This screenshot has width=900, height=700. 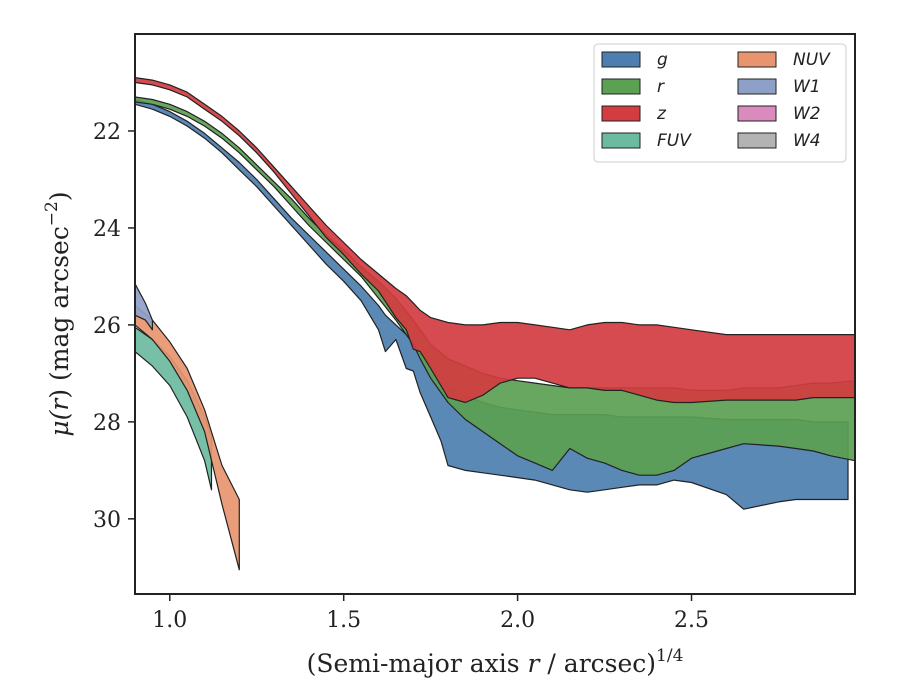 I want to click on legend-label-z: z, so click(x=661, y=114).